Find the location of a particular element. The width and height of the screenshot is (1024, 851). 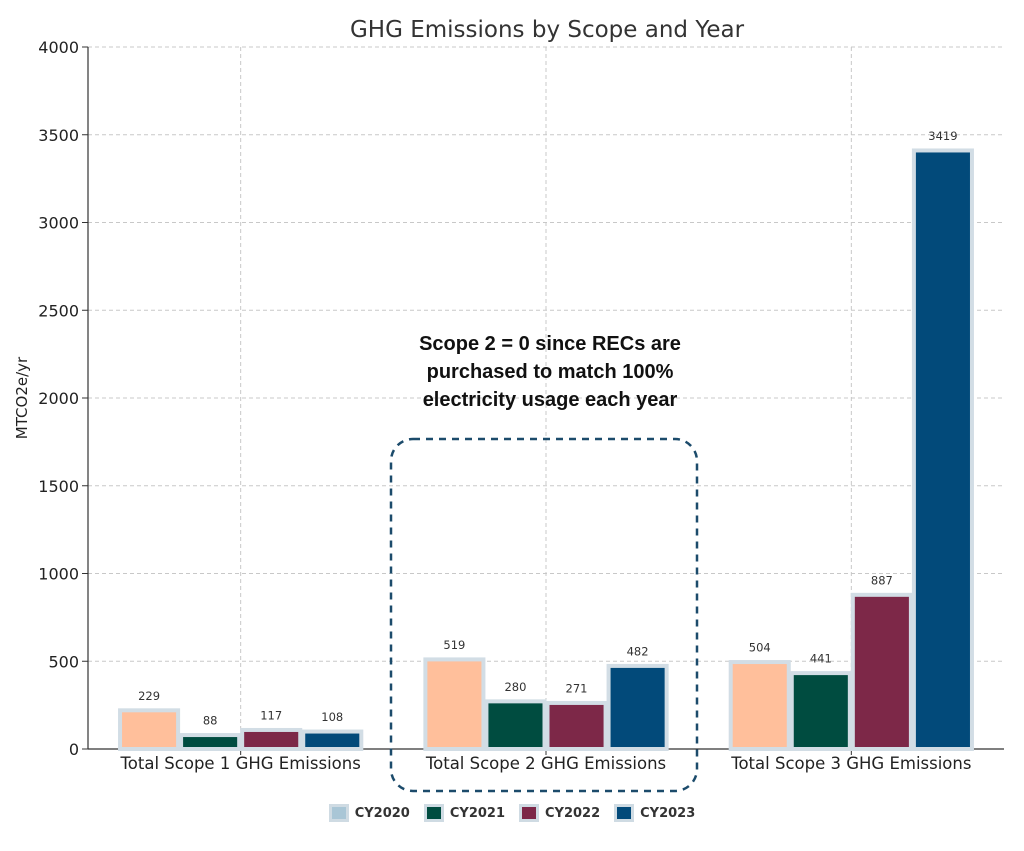

x-tick-label: Total Scope 2 GHG Emissions is located at coordinates (545, 763).